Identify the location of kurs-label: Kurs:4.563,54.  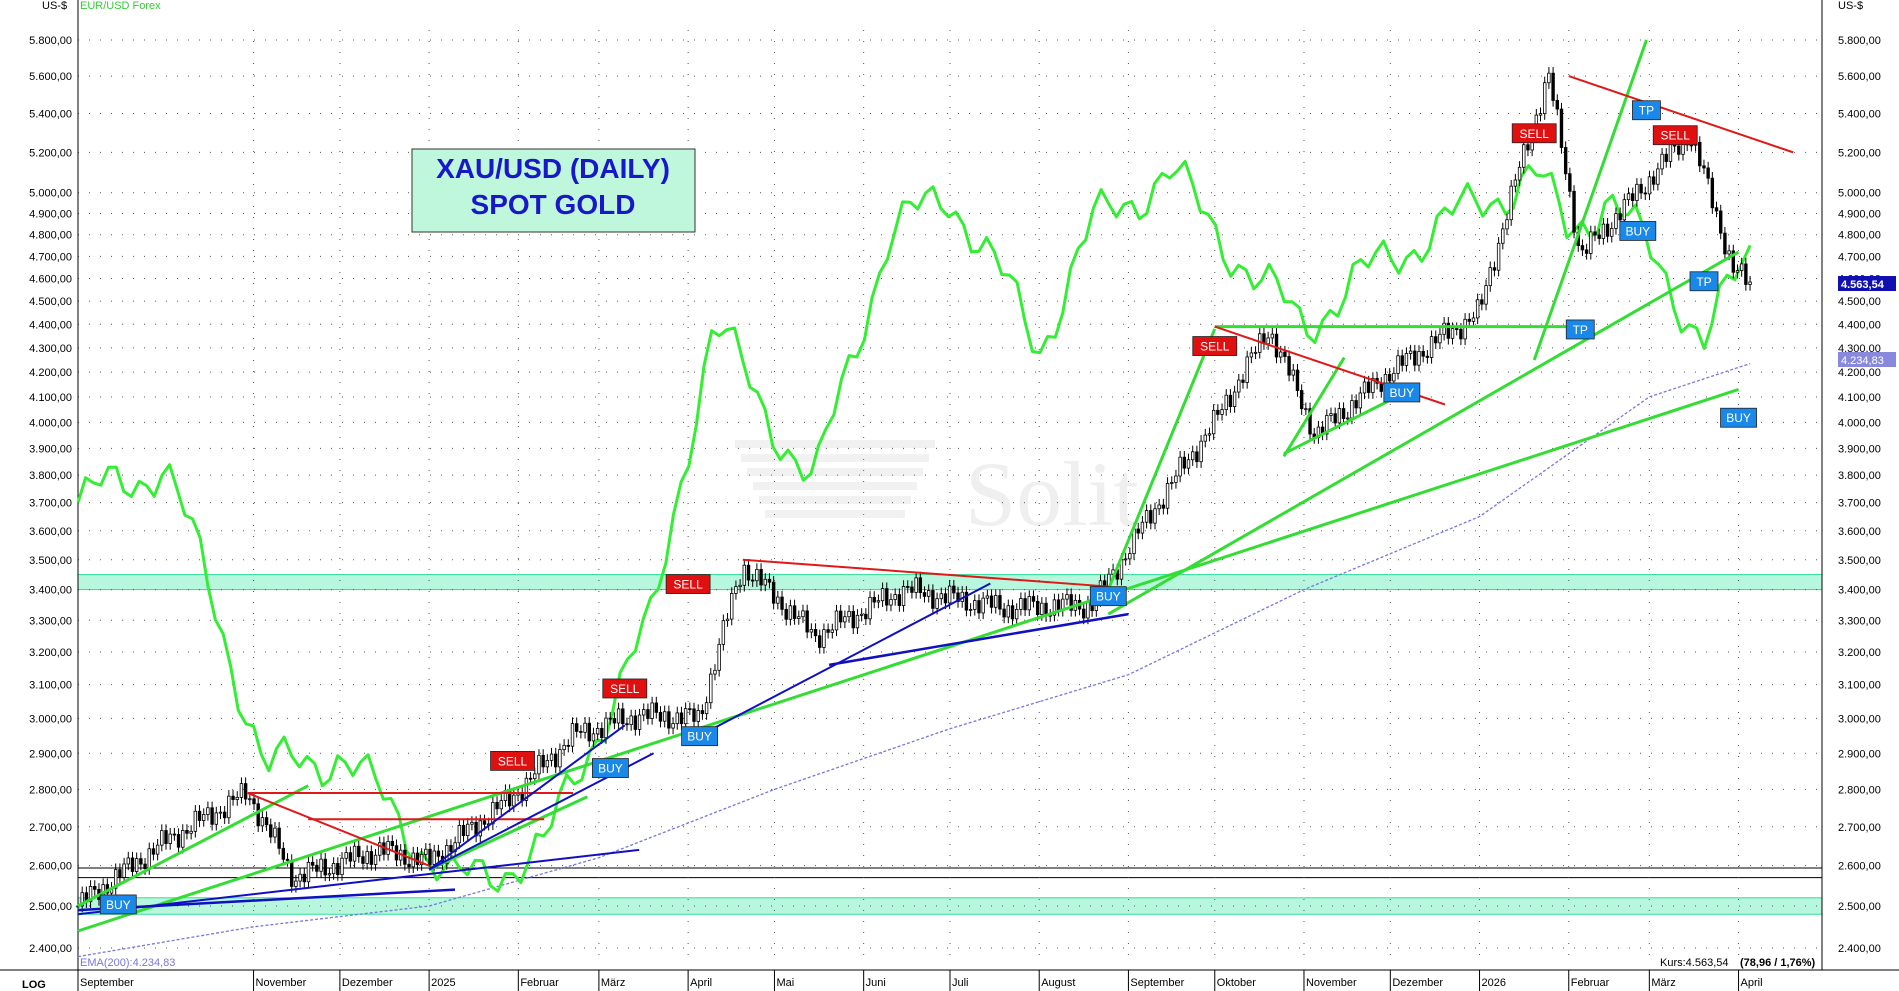
(1694, 963).